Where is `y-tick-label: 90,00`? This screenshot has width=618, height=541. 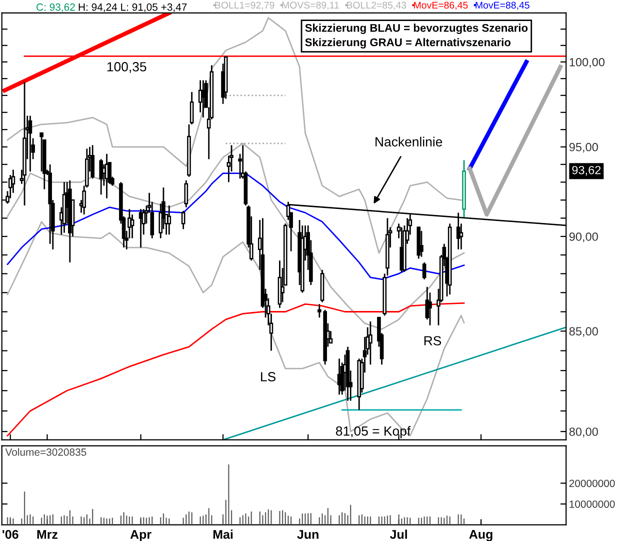
y-tick-label: 90,00 is located at coordinates (583, 237).